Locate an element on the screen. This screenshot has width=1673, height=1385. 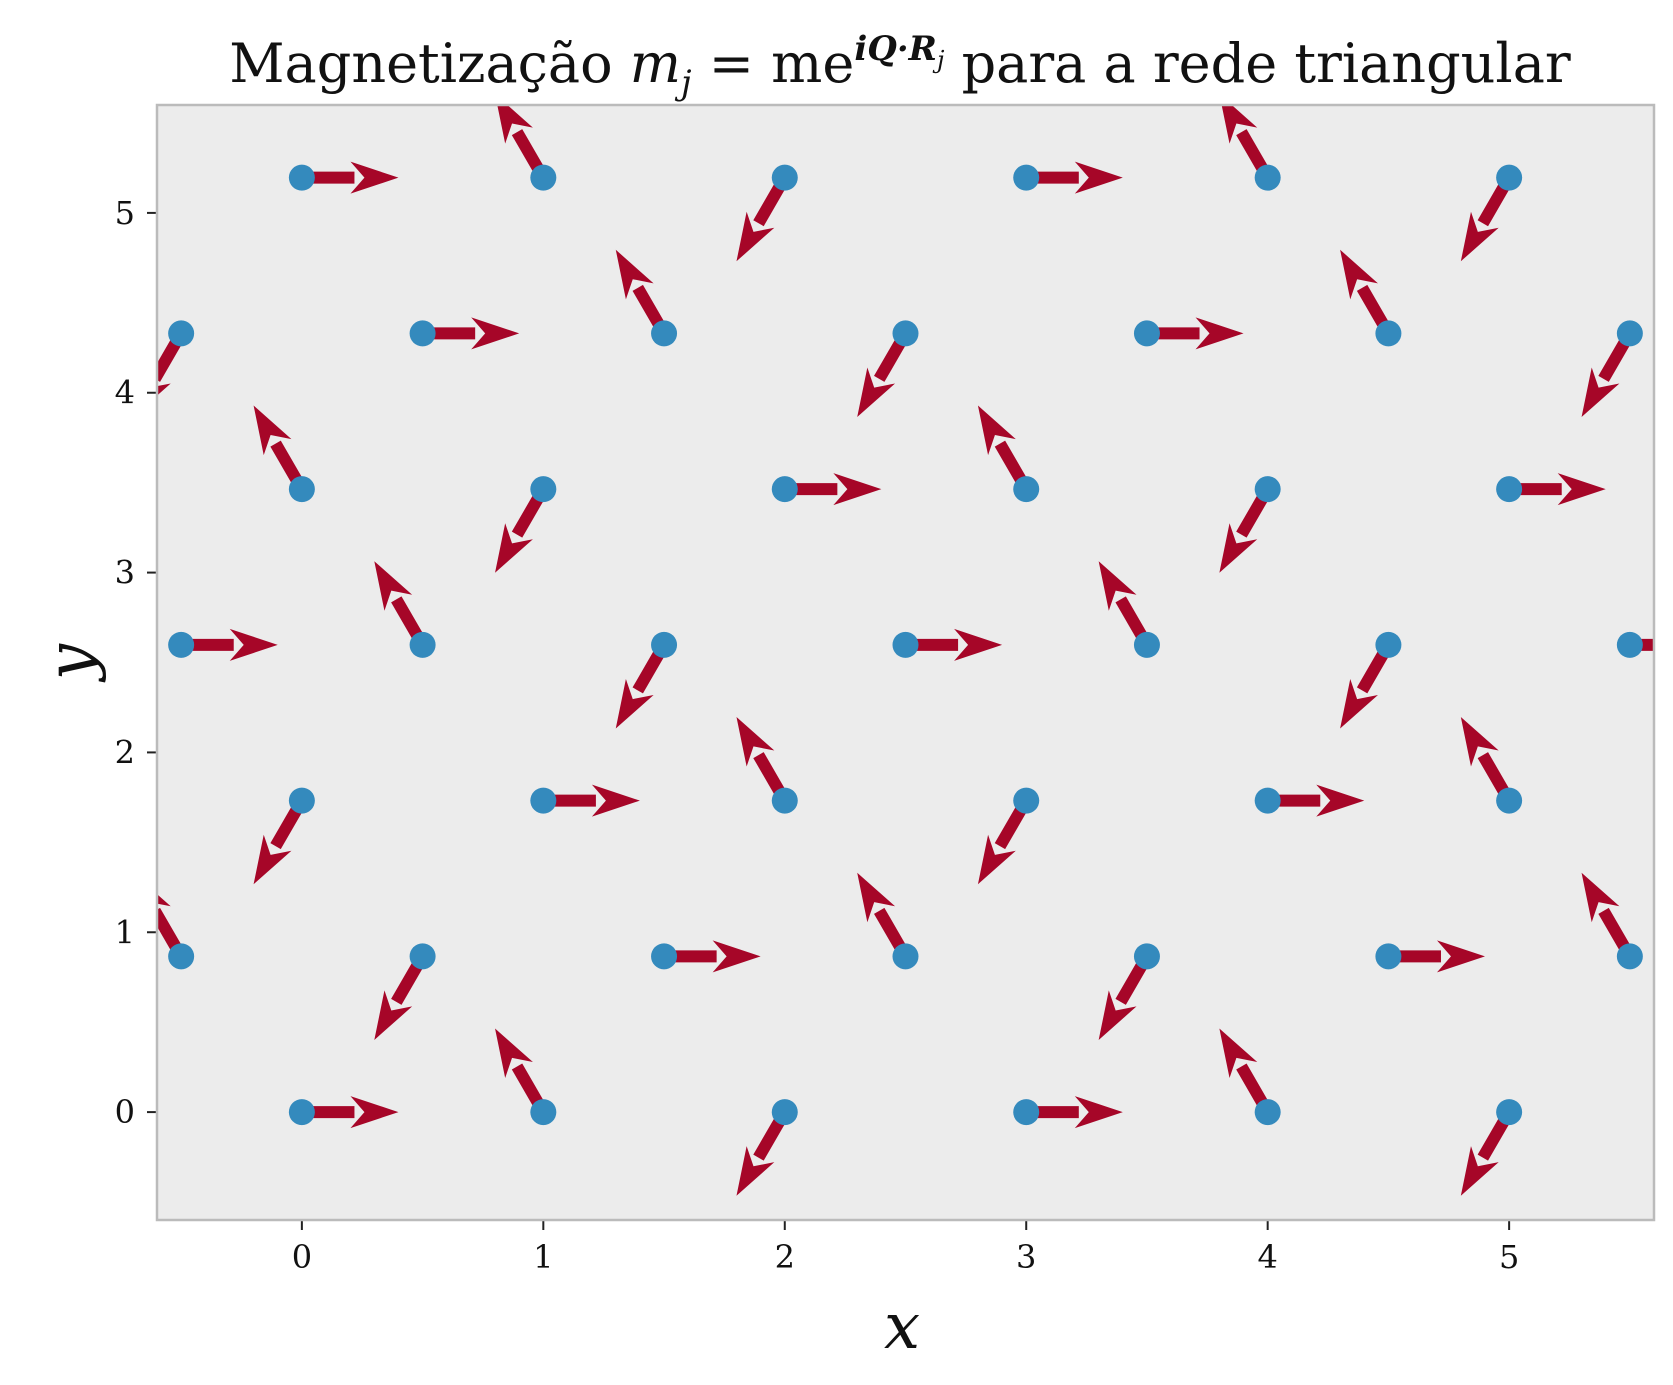
title-exp: iQ·R is located at coordinates (895, 49).